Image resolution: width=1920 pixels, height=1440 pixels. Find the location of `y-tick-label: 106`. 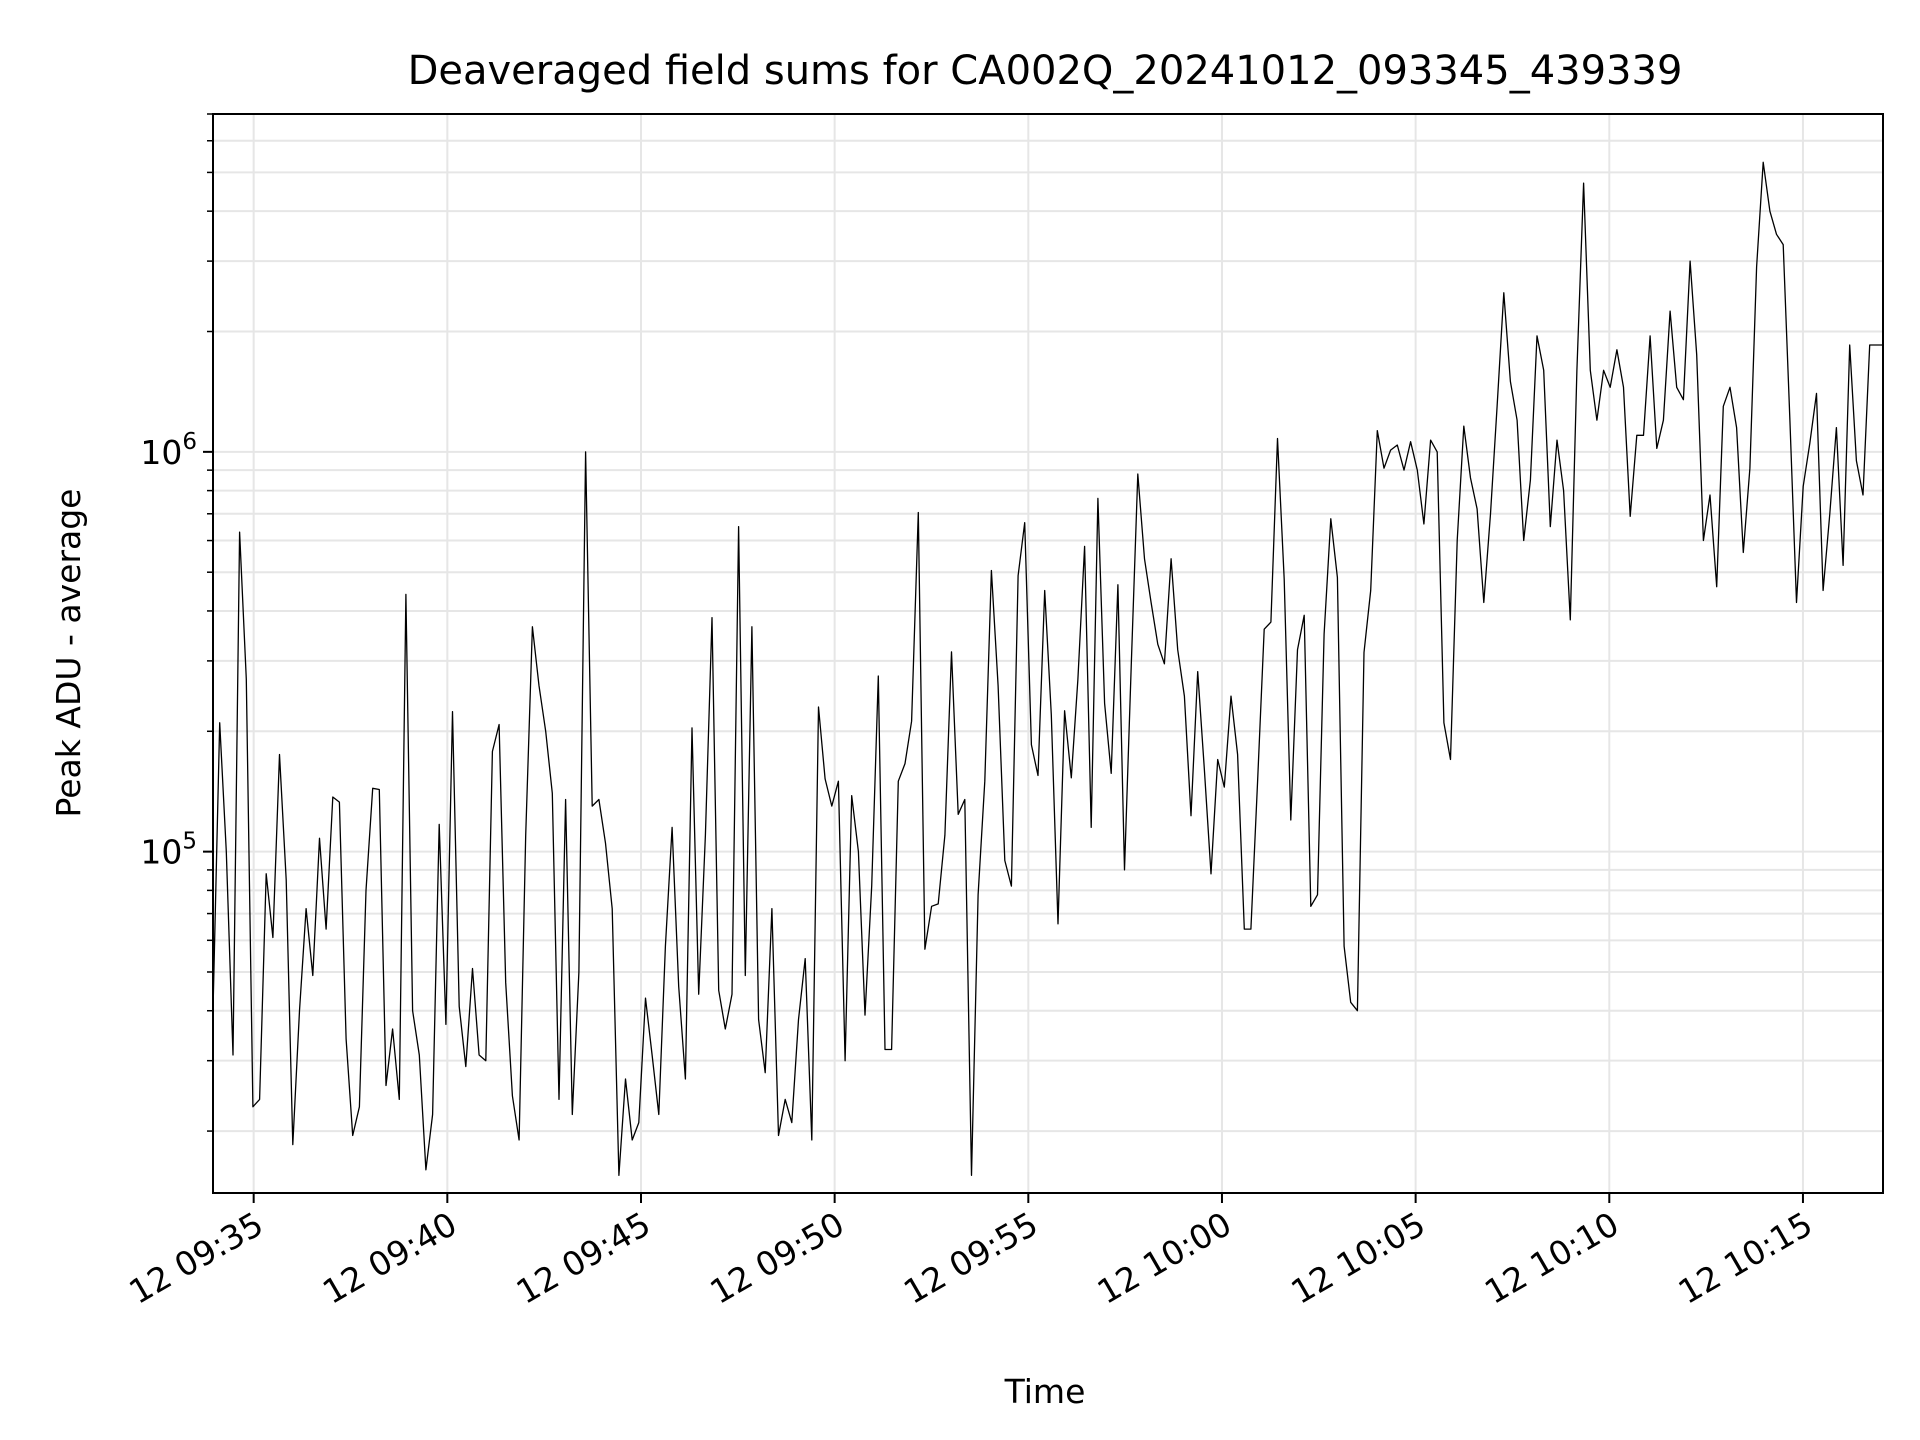

y-tick-label: 106 is located at coordinates (168, 450).